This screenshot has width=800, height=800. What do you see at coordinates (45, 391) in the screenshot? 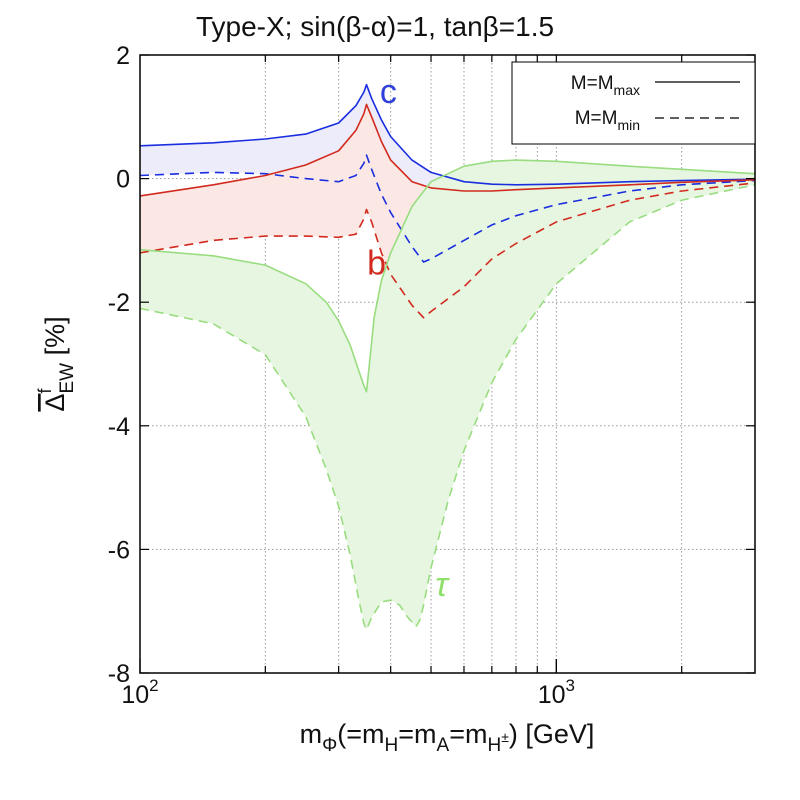
I see `y-axis-label-sup: f` at bounding box center [45, 391].